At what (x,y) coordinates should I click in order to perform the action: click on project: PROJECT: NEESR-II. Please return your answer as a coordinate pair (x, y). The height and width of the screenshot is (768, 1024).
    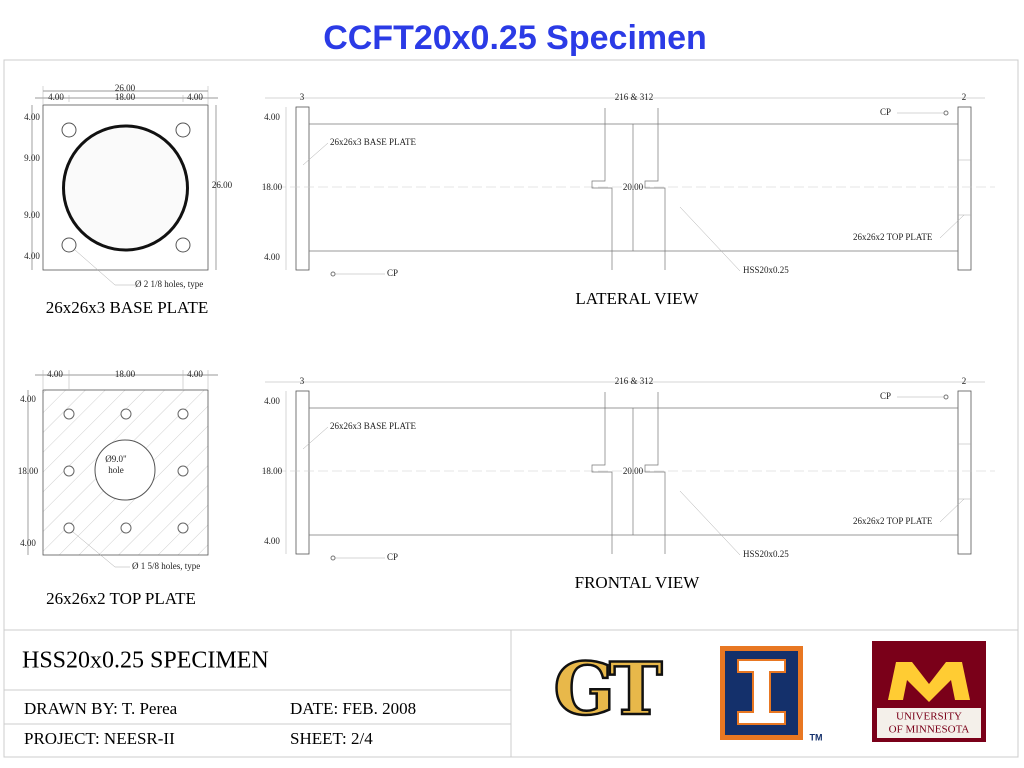
    Looking at the image, I should click on (99, 738).